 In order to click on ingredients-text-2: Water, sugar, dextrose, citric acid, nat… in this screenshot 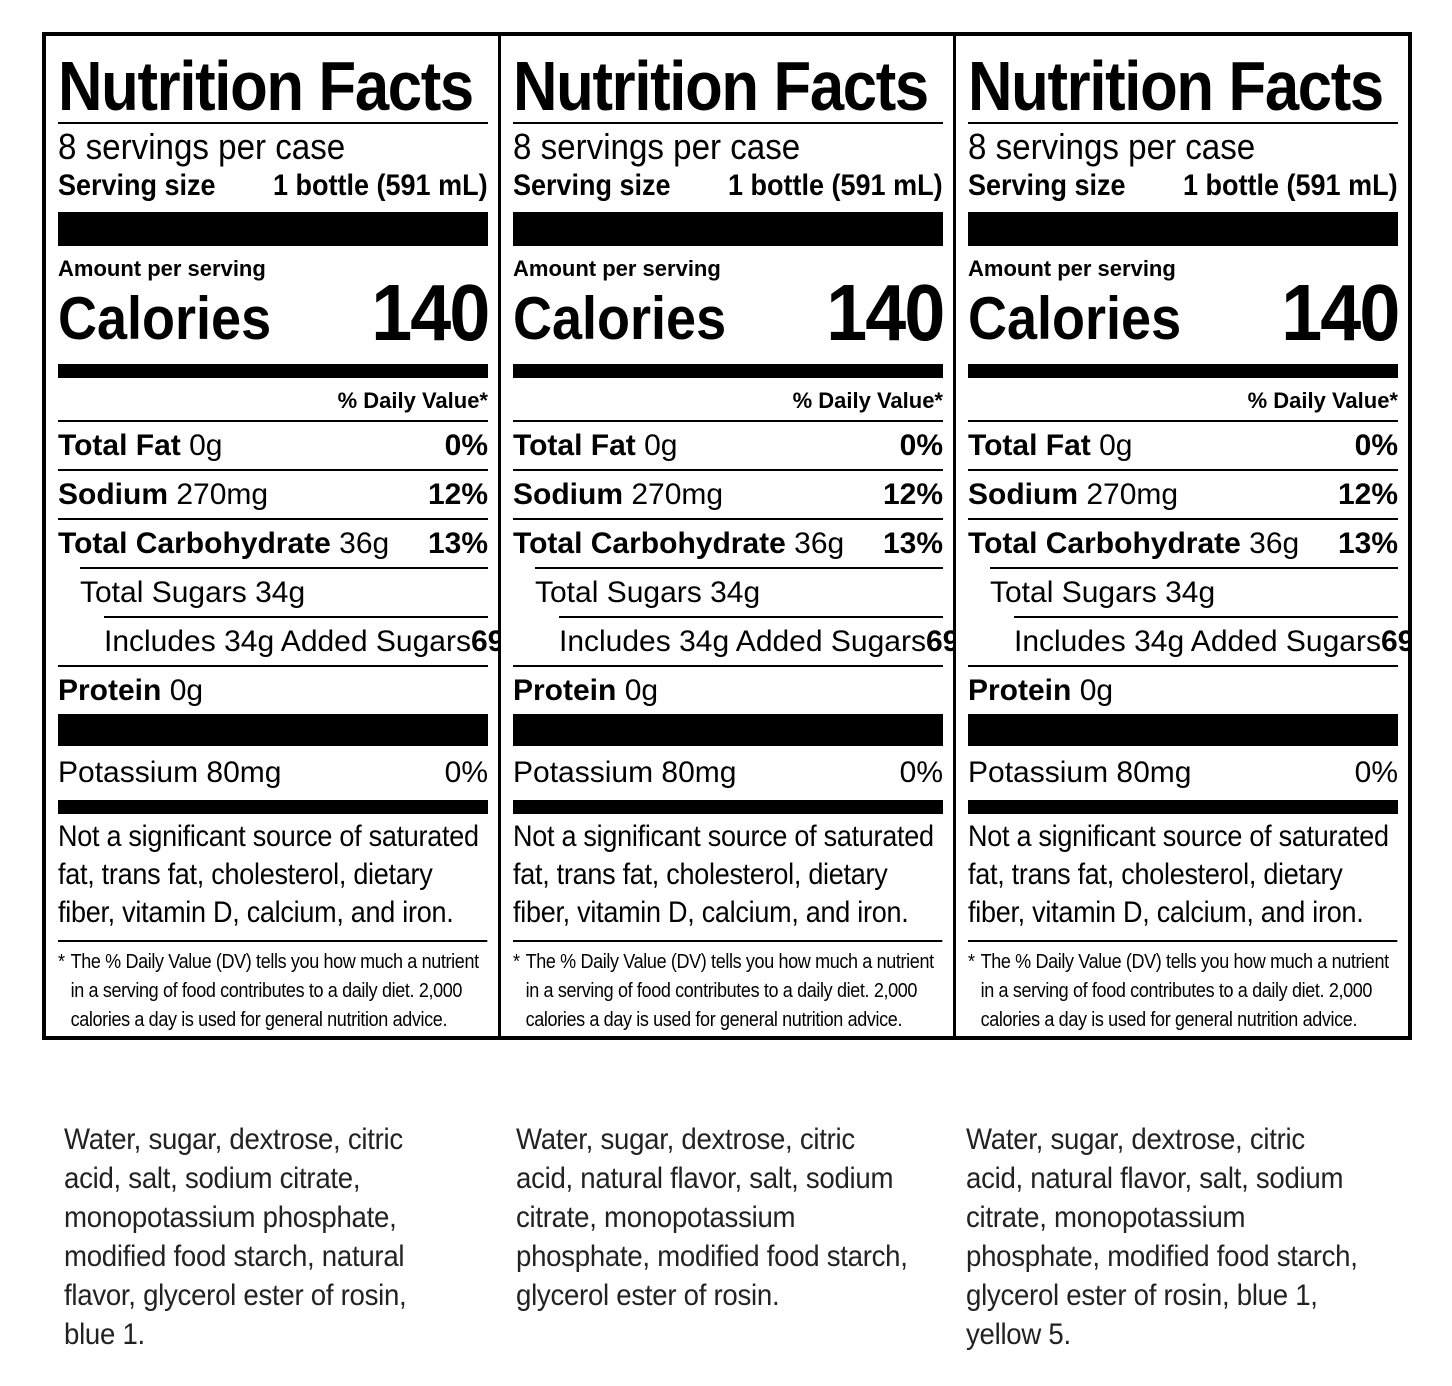, I will do `click(712, 1217)`.